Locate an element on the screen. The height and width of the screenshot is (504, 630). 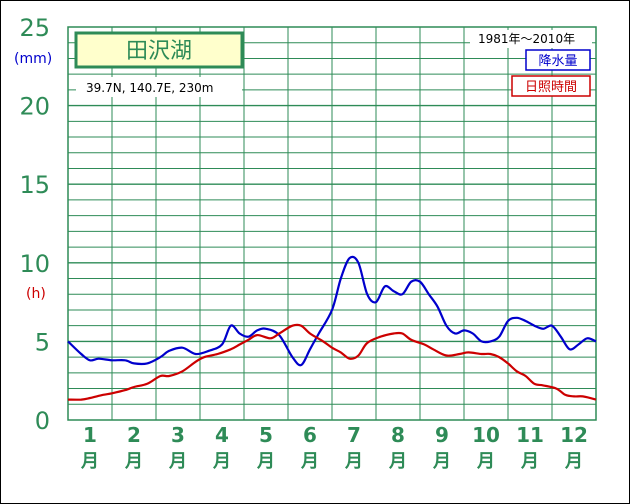
x-tick-label: 1 is located at coordinates (90, 435).